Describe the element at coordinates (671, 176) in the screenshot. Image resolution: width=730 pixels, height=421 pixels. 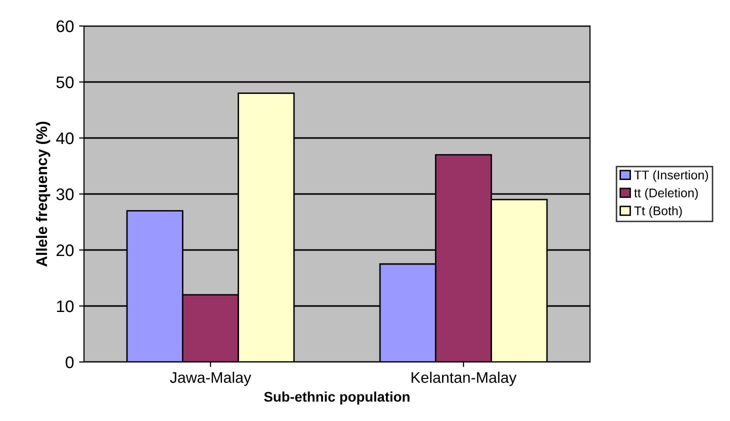
I see `legend-label: TT (Insertion)` at that location.